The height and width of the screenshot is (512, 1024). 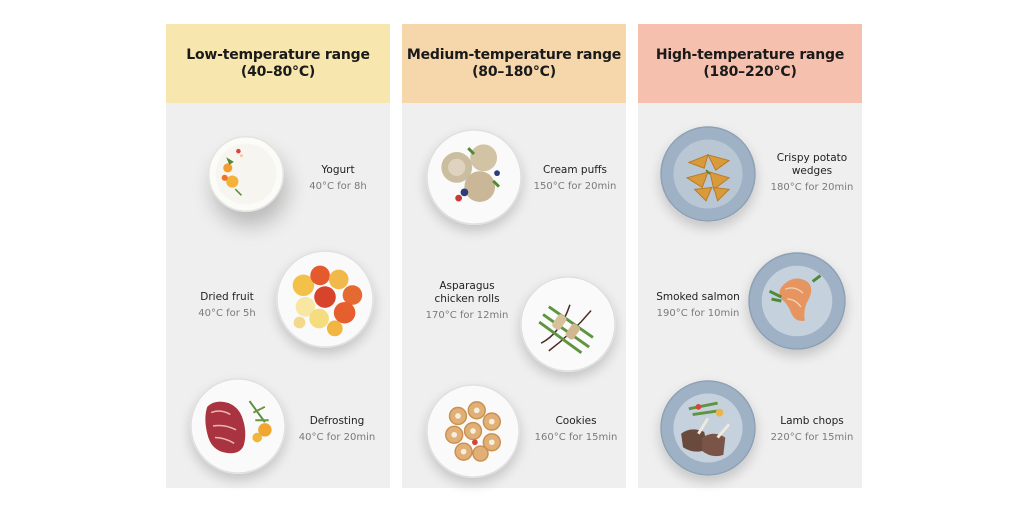 What do you see at coordinates (325, 299) in the screenshot?
I see `dried-fruit-plate-icon` at bounding box center [325, 299].